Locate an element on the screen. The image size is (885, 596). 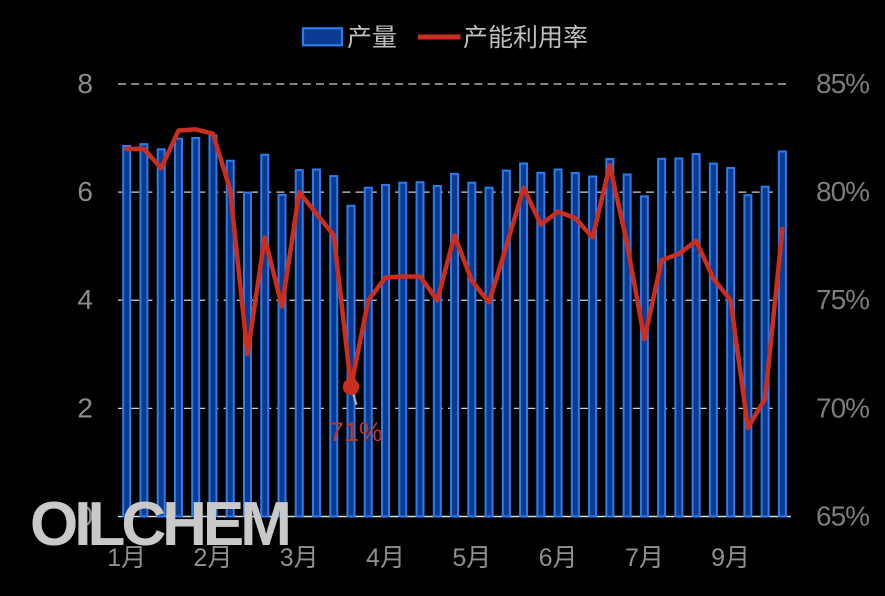
svg-text: 4月 is located at coordinates (385, 558).